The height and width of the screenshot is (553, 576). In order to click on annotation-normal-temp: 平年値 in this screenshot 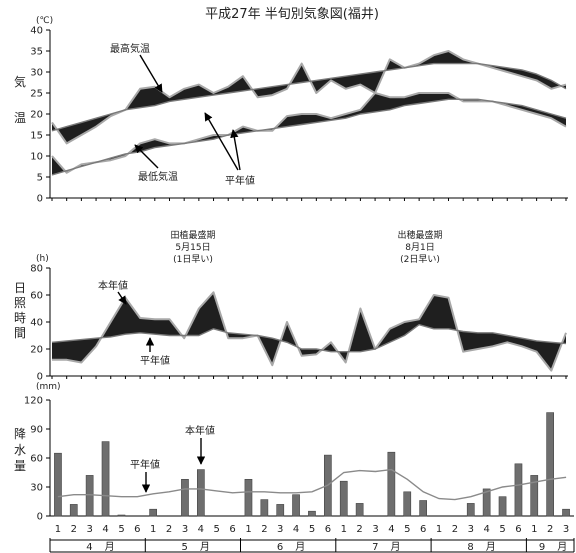, I will do `click(240, 180)`.